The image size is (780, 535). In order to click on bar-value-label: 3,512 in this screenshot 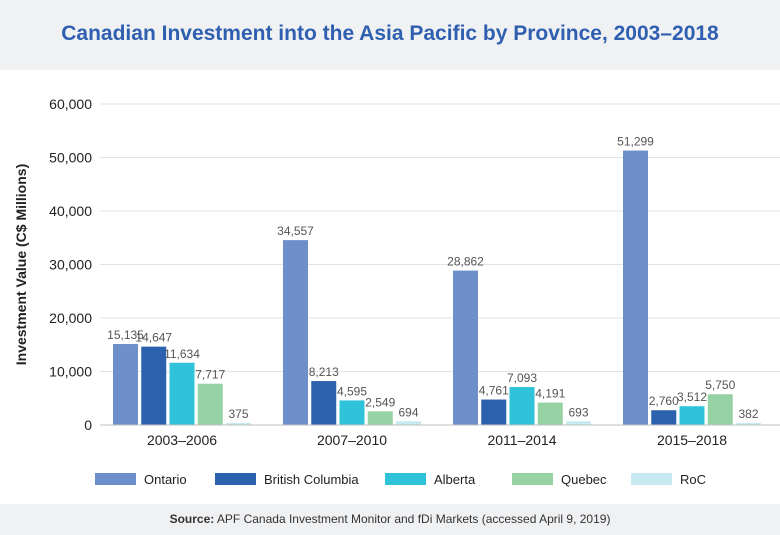, I will do `click(692, 397)`.